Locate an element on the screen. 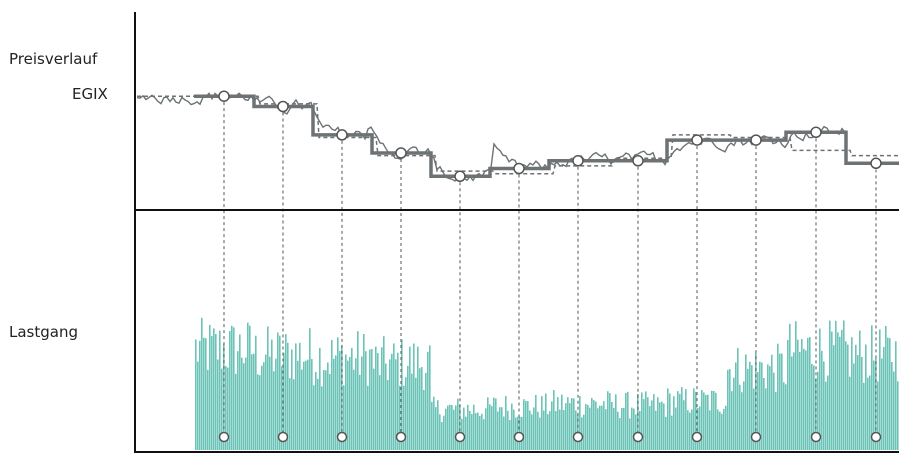 Image resolution: width=899 pixels, height=453 pixels. monthly-price-step-line is located at coordinates (546, 136).